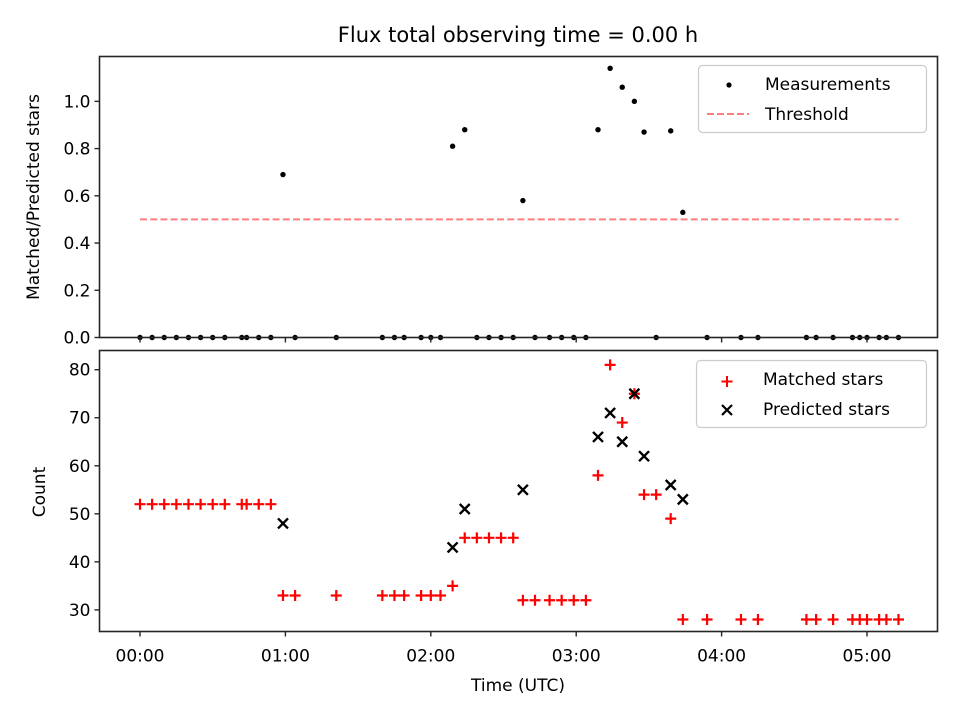 This screenshot has width=960, height=720. Describe the element at coordinates (76, 244) in the screenshot. I see `ratio-y-tick-label: 0.4` at that location.